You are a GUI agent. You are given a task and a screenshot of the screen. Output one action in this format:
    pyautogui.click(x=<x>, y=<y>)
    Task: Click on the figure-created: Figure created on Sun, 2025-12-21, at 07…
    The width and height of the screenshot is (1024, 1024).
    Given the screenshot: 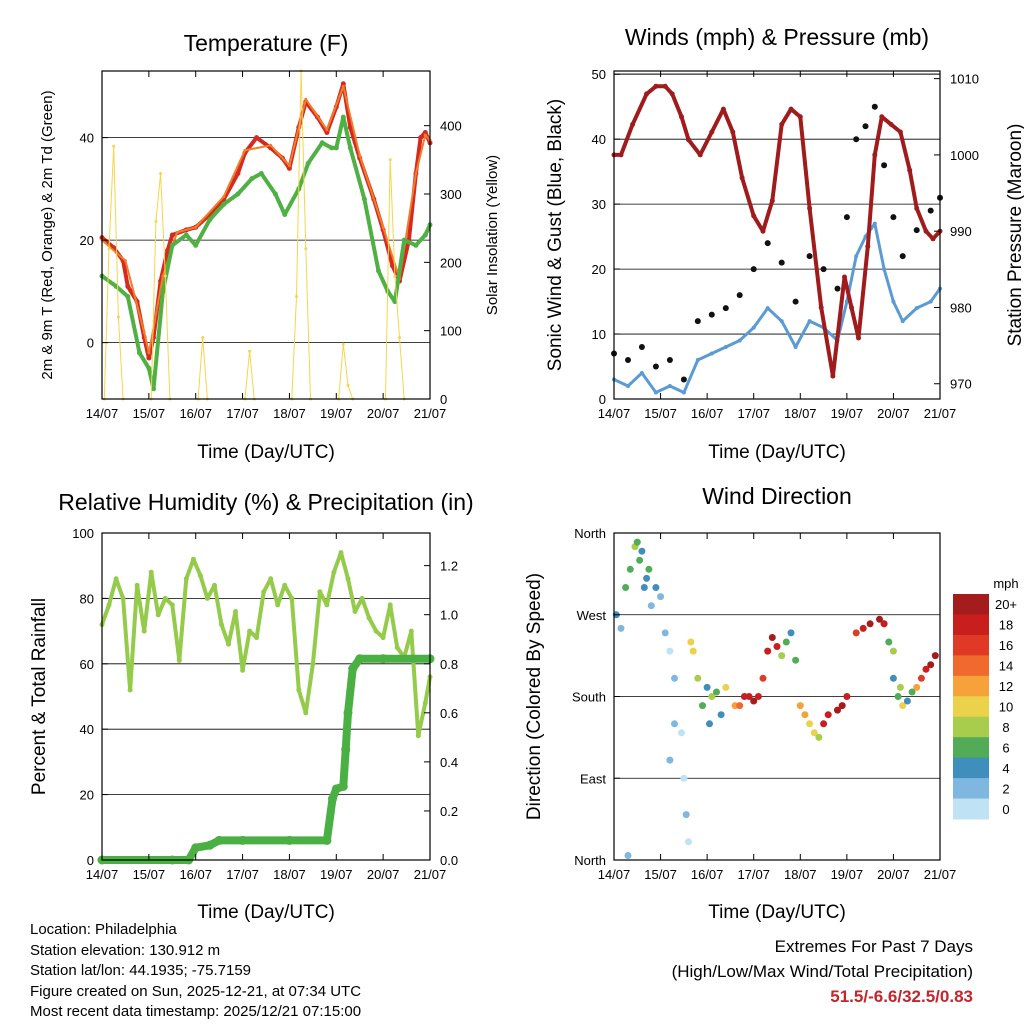 What is the action you would take?
    pyautogui.click(x=196, y=991)
    